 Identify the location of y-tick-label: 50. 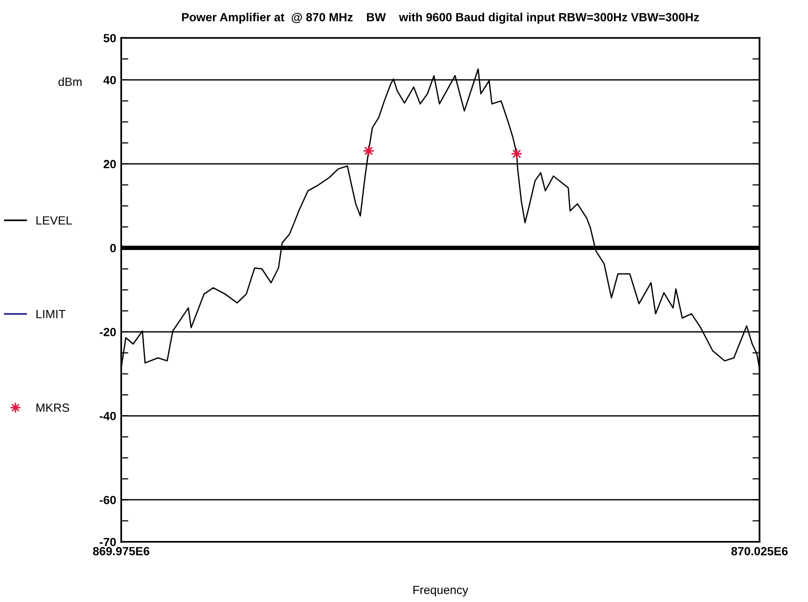
(110, 38).